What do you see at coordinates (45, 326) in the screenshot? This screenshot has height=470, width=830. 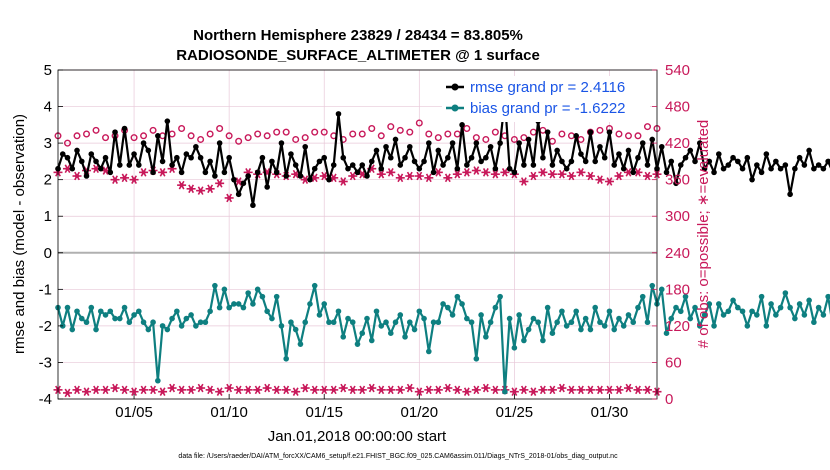 I see `y-tick-label: -2` at bounding box center [45, 326].